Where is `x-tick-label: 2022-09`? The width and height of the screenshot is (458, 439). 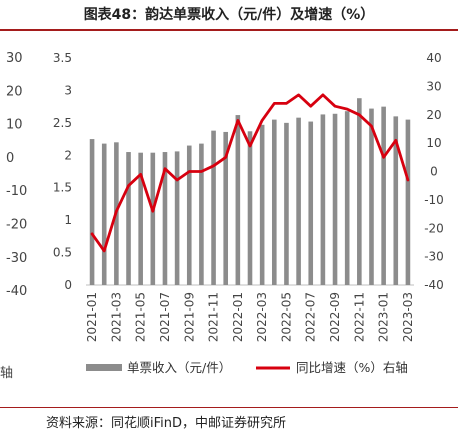 x-tick-label: 2022-09 is located at coordinates (335, 317).